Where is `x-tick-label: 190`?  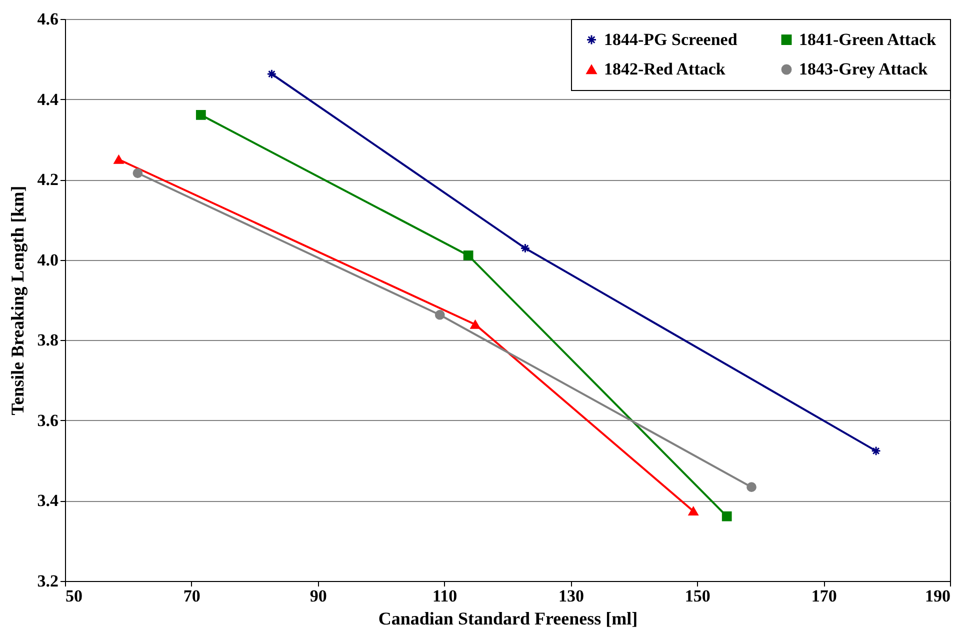 x-tick-label: 190 is located at coordinates (937, 596).